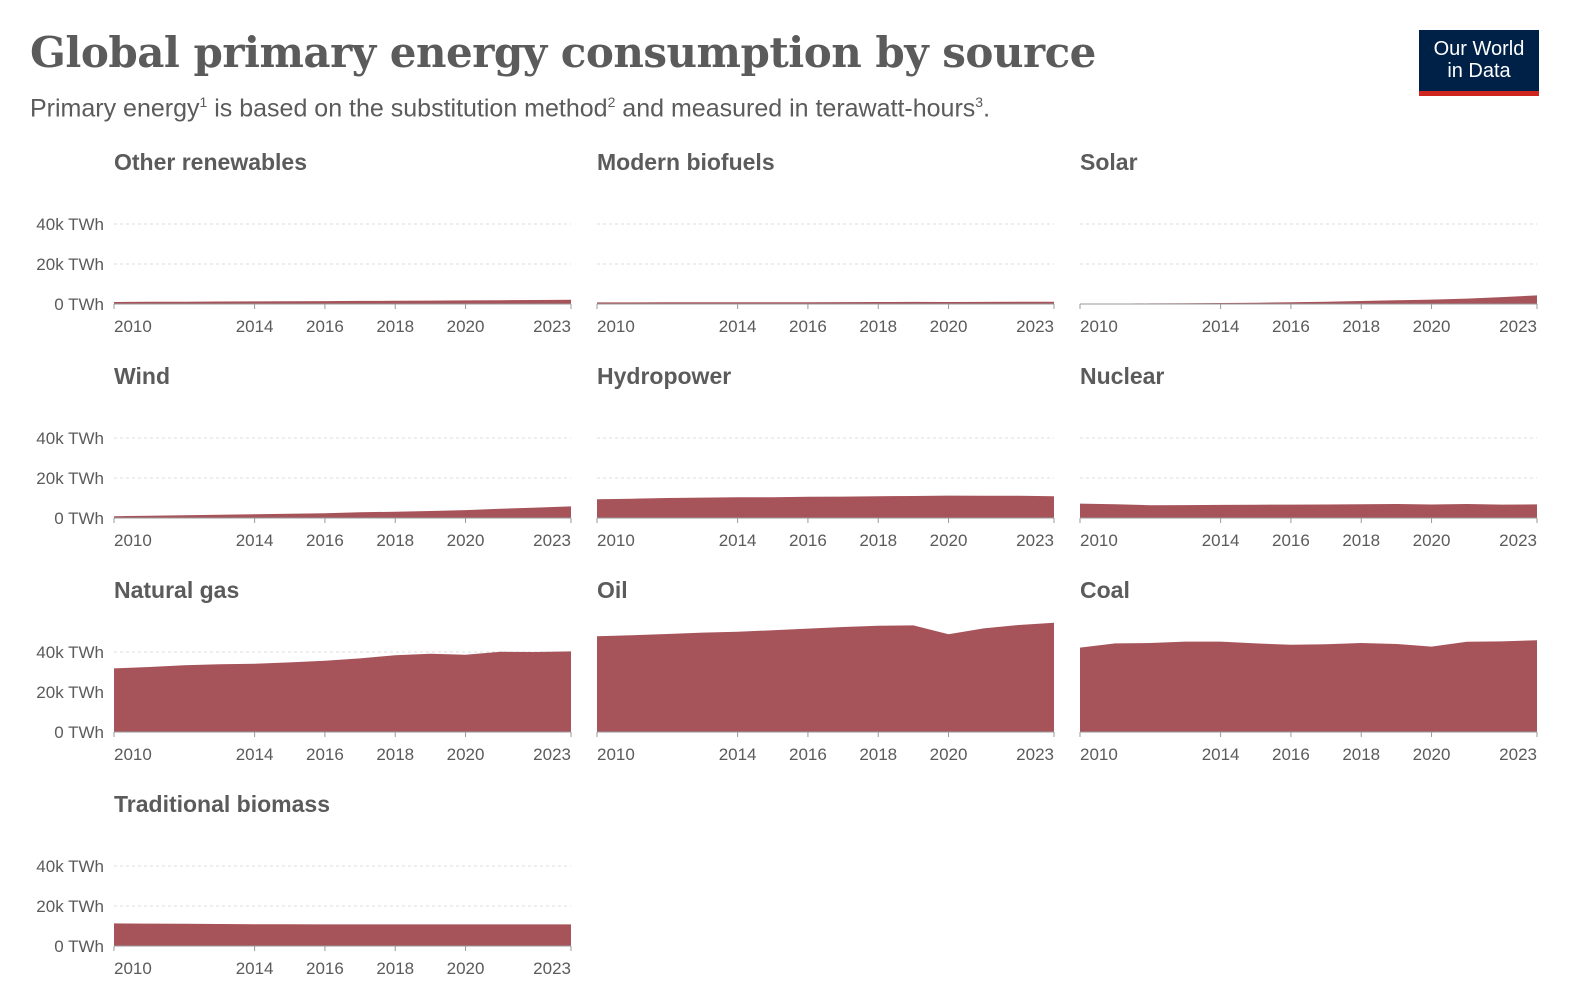 The height and width of the screenshot is (1000, 1589). What do you see at coordinates (1308, 686) in the screenshot?
I see `area-coal` at bounding box center [1308, 686].